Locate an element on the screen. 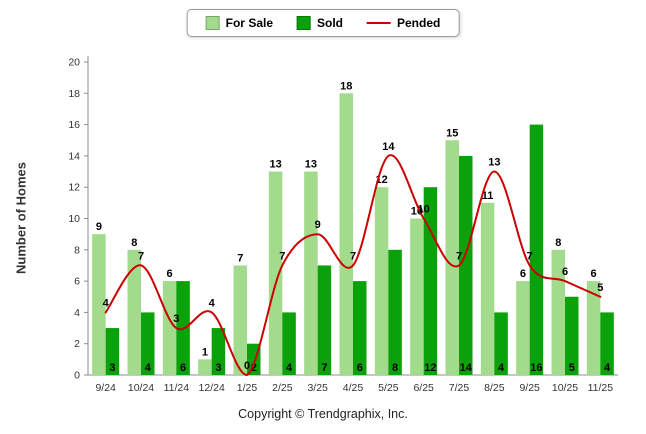 This screenshot has height=434, width=646. svg-text: 10/25 is located at coordinates (565, 388).